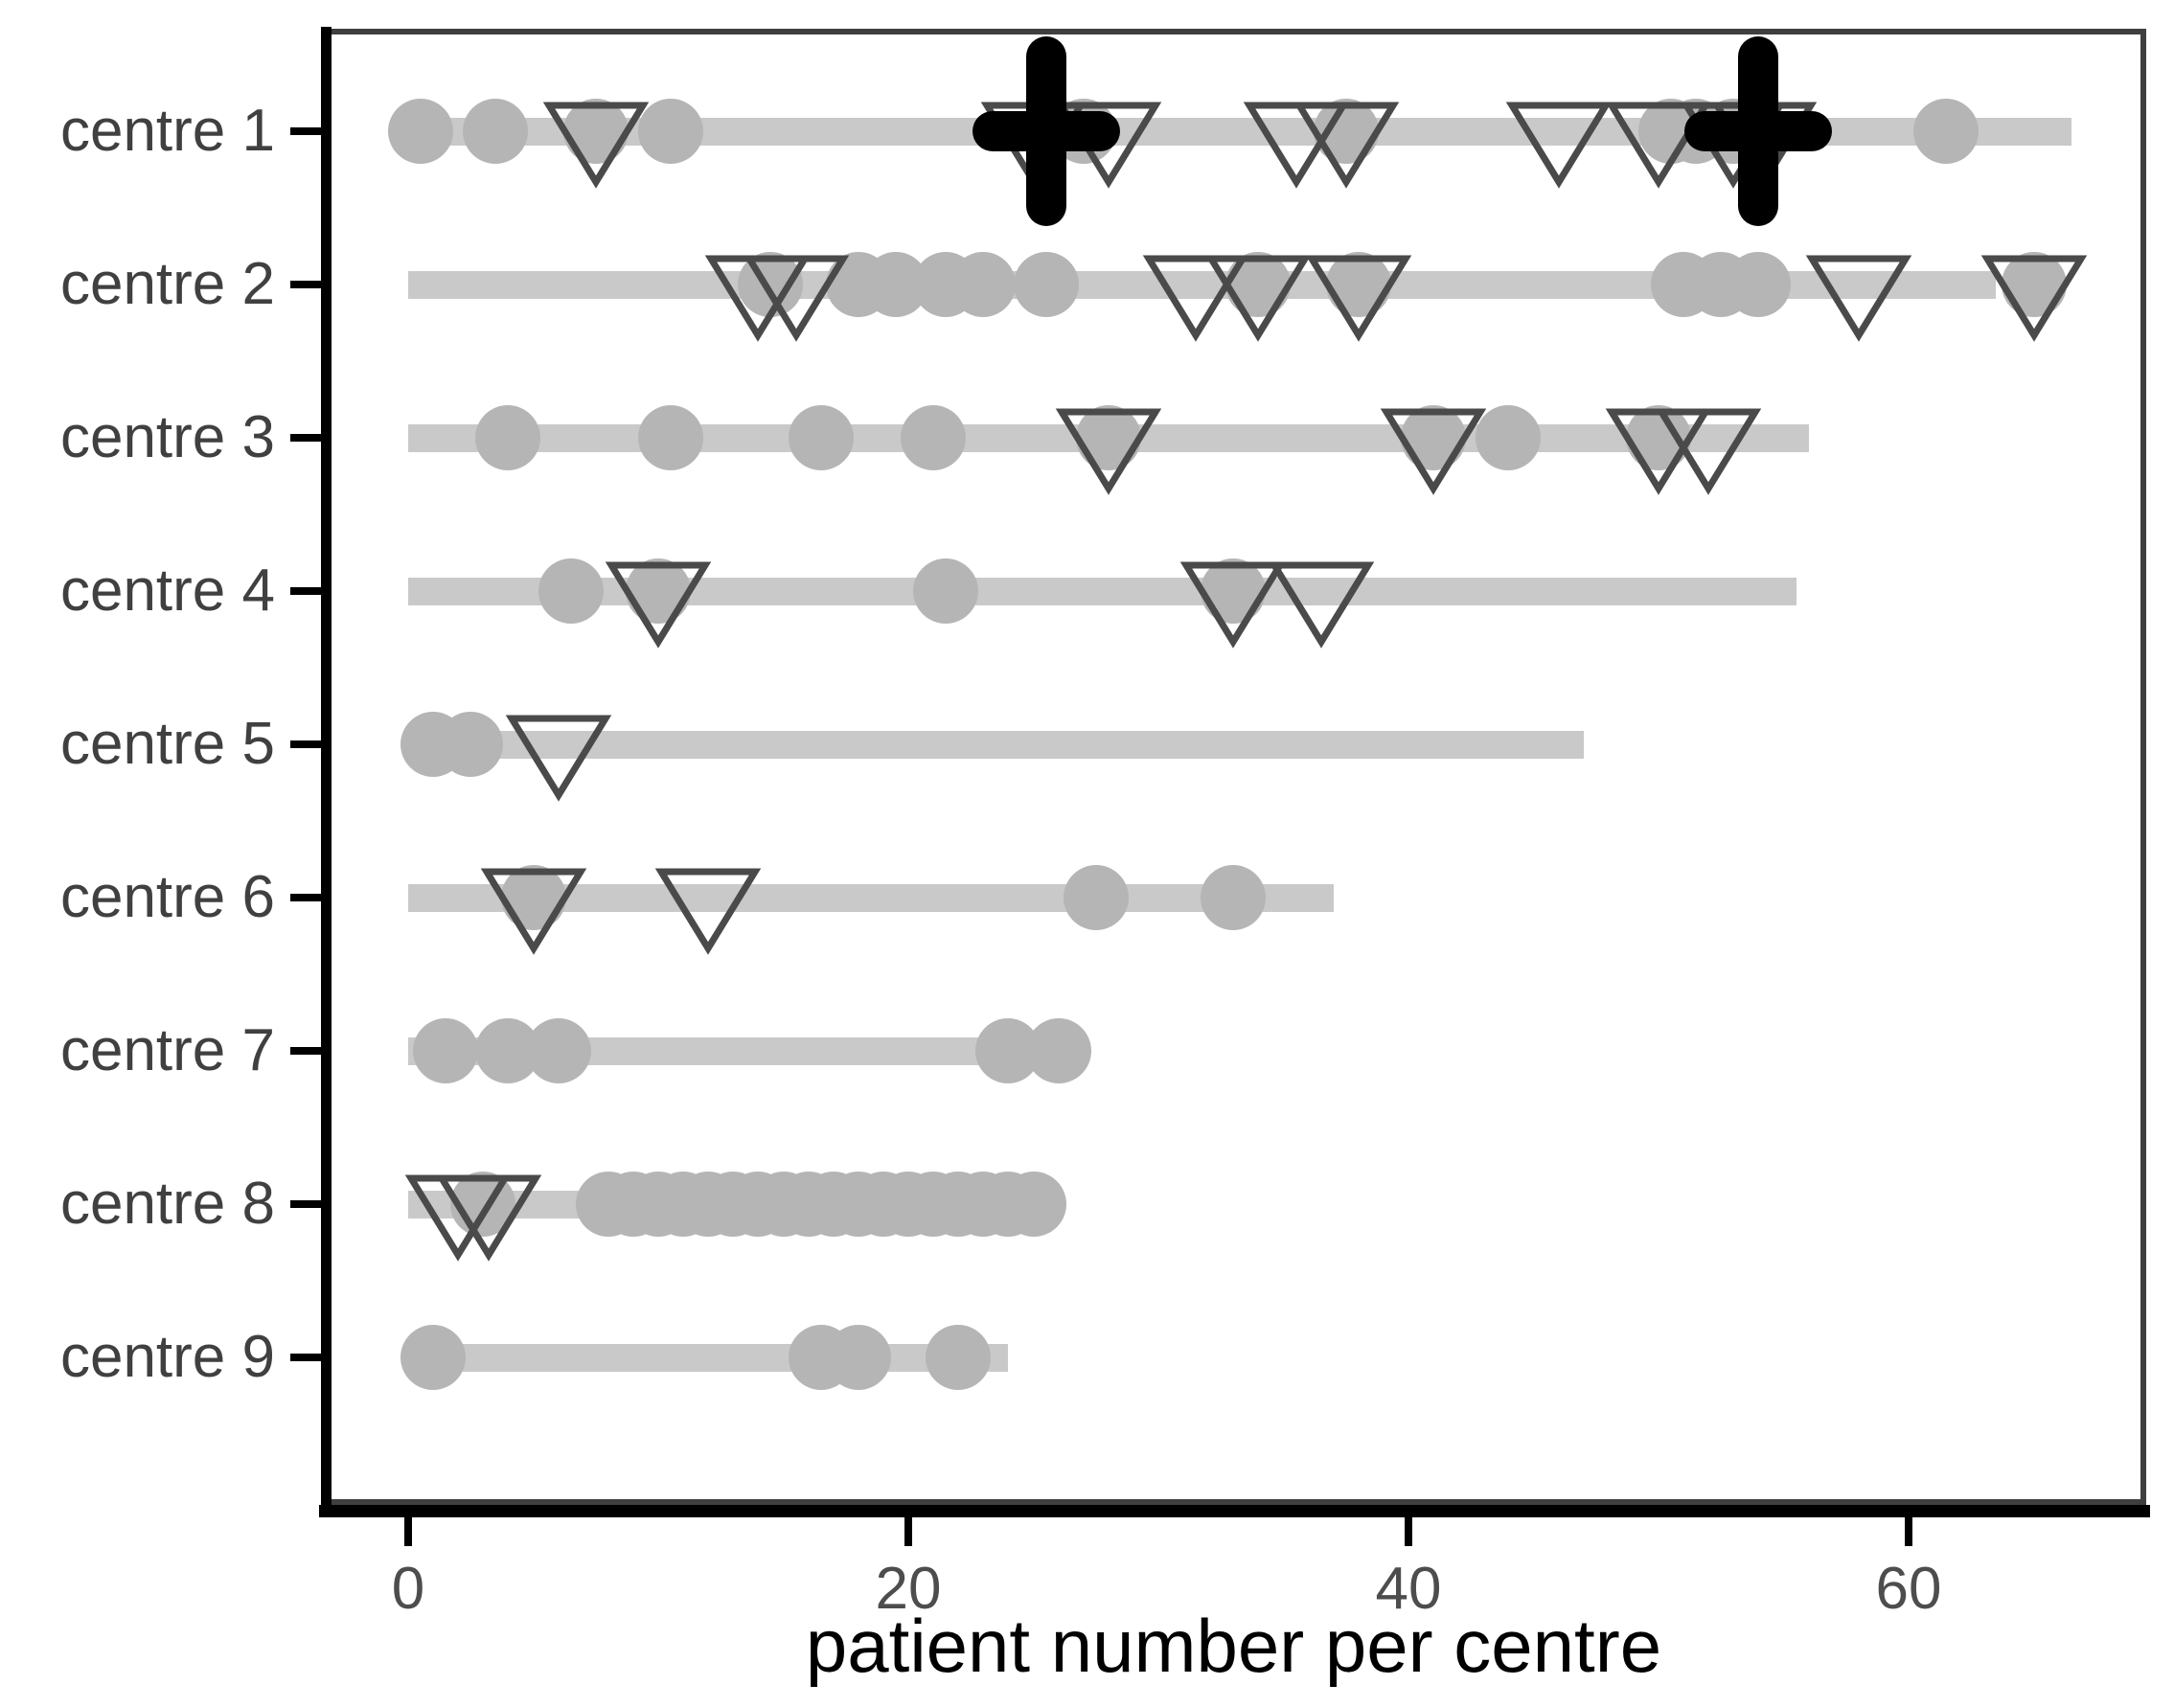 The width and height of the screenshot is (2174, 1708). What do you see at coordinates (167, 131) in the screenshot?
I see `y-category-label: centre 1` at bounding box center [167, 131].